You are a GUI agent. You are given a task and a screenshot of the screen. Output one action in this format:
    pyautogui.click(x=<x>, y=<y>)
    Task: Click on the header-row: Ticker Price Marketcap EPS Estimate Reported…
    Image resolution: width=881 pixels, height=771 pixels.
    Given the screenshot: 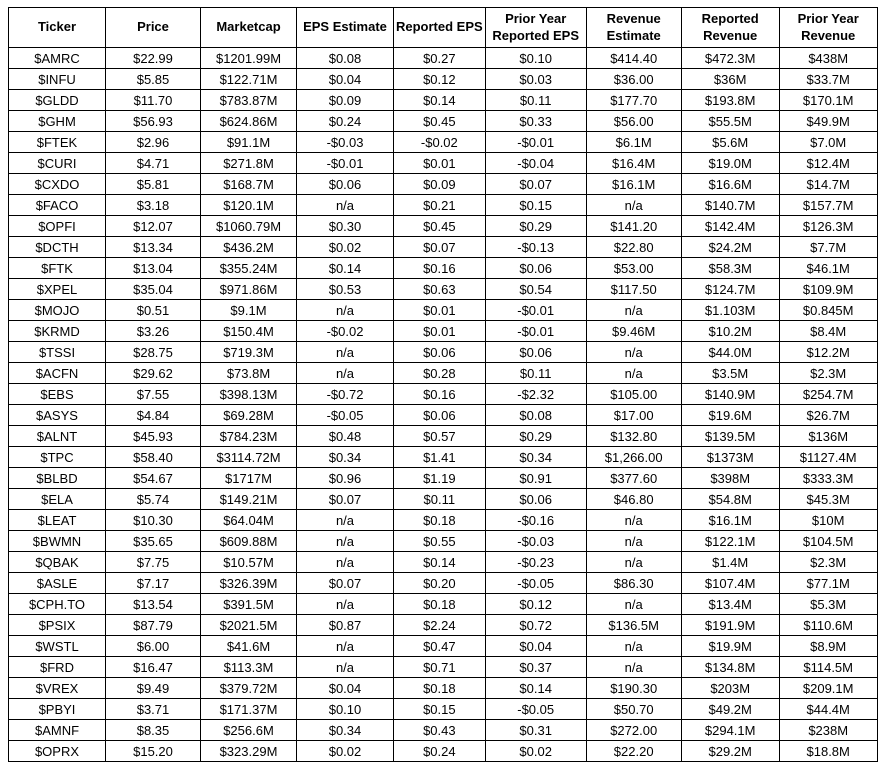 What is the action you would take?
    pyautogui.click(x=443, y=27)
    